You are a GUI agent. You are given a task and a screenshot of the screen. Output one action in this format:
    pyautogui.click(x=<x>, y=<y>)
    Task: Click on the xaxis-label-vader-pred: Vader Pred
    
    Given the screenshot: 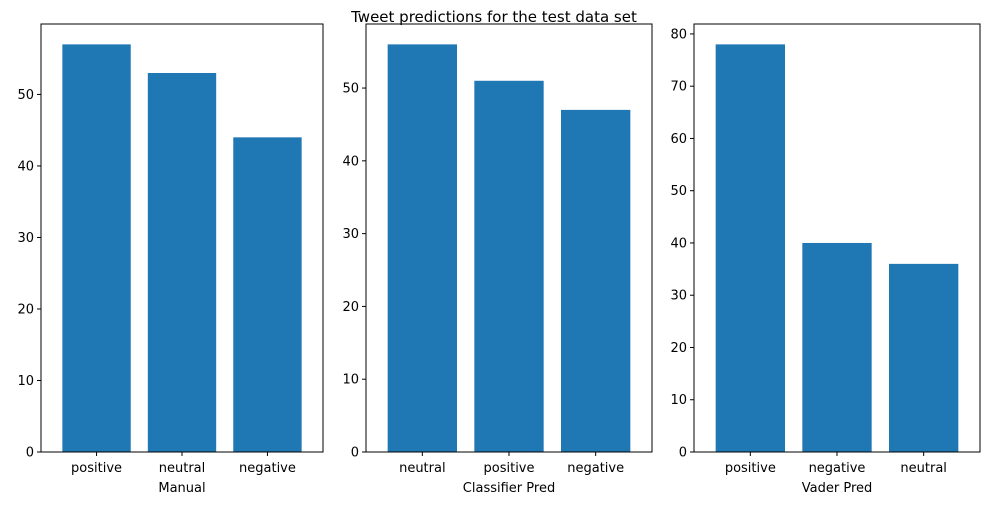 What is the action you would take?
    pyautogui.click(x=837, y=488)
    